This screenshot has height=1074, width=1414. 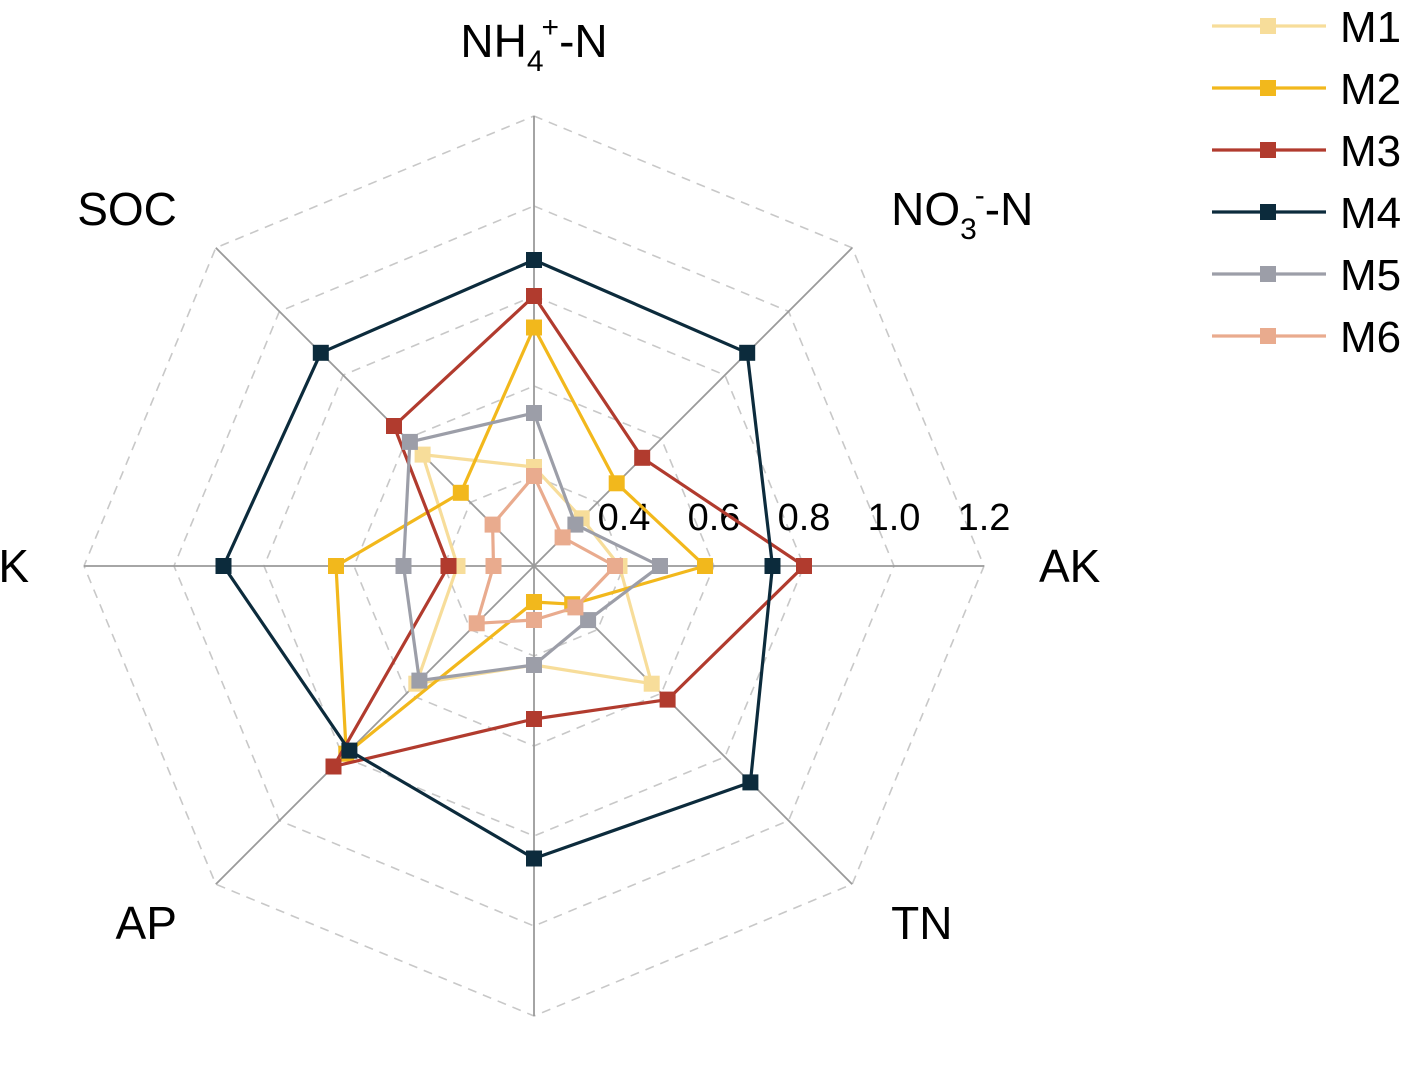 What do you see at coordinates (1306, 337) in the screenshot?
I see `legend-item-m6: M6` at bounding box center [1306, 337].